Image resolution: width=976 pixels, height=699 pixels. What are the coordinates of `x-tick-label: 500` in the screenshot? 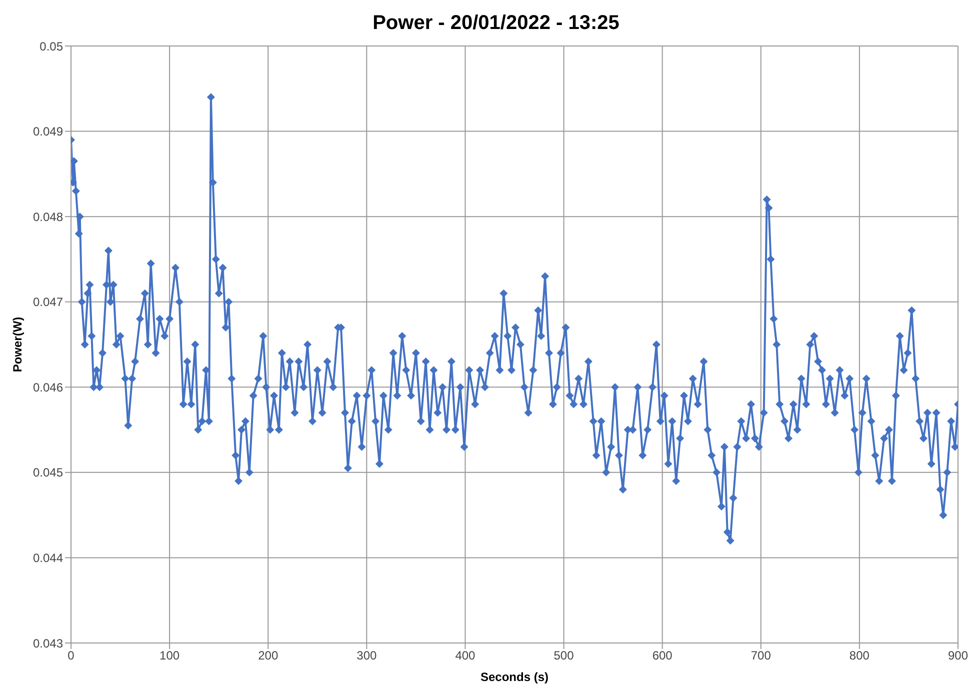 It's located at (564, 655).